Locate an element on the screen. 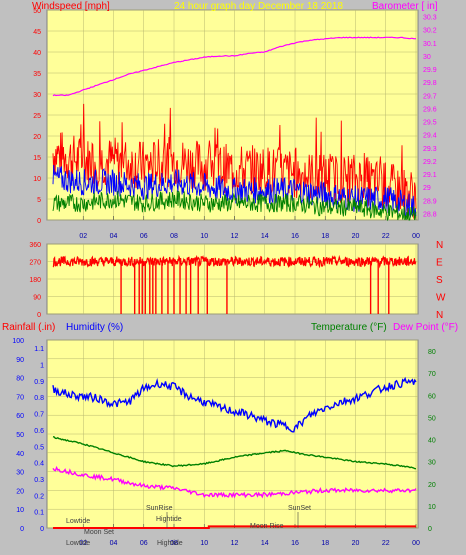 Image resolution: width=466 pixels, height=555 pixels. barometer-y-tick-label: 29.9 is located at coordinates (430, 70).